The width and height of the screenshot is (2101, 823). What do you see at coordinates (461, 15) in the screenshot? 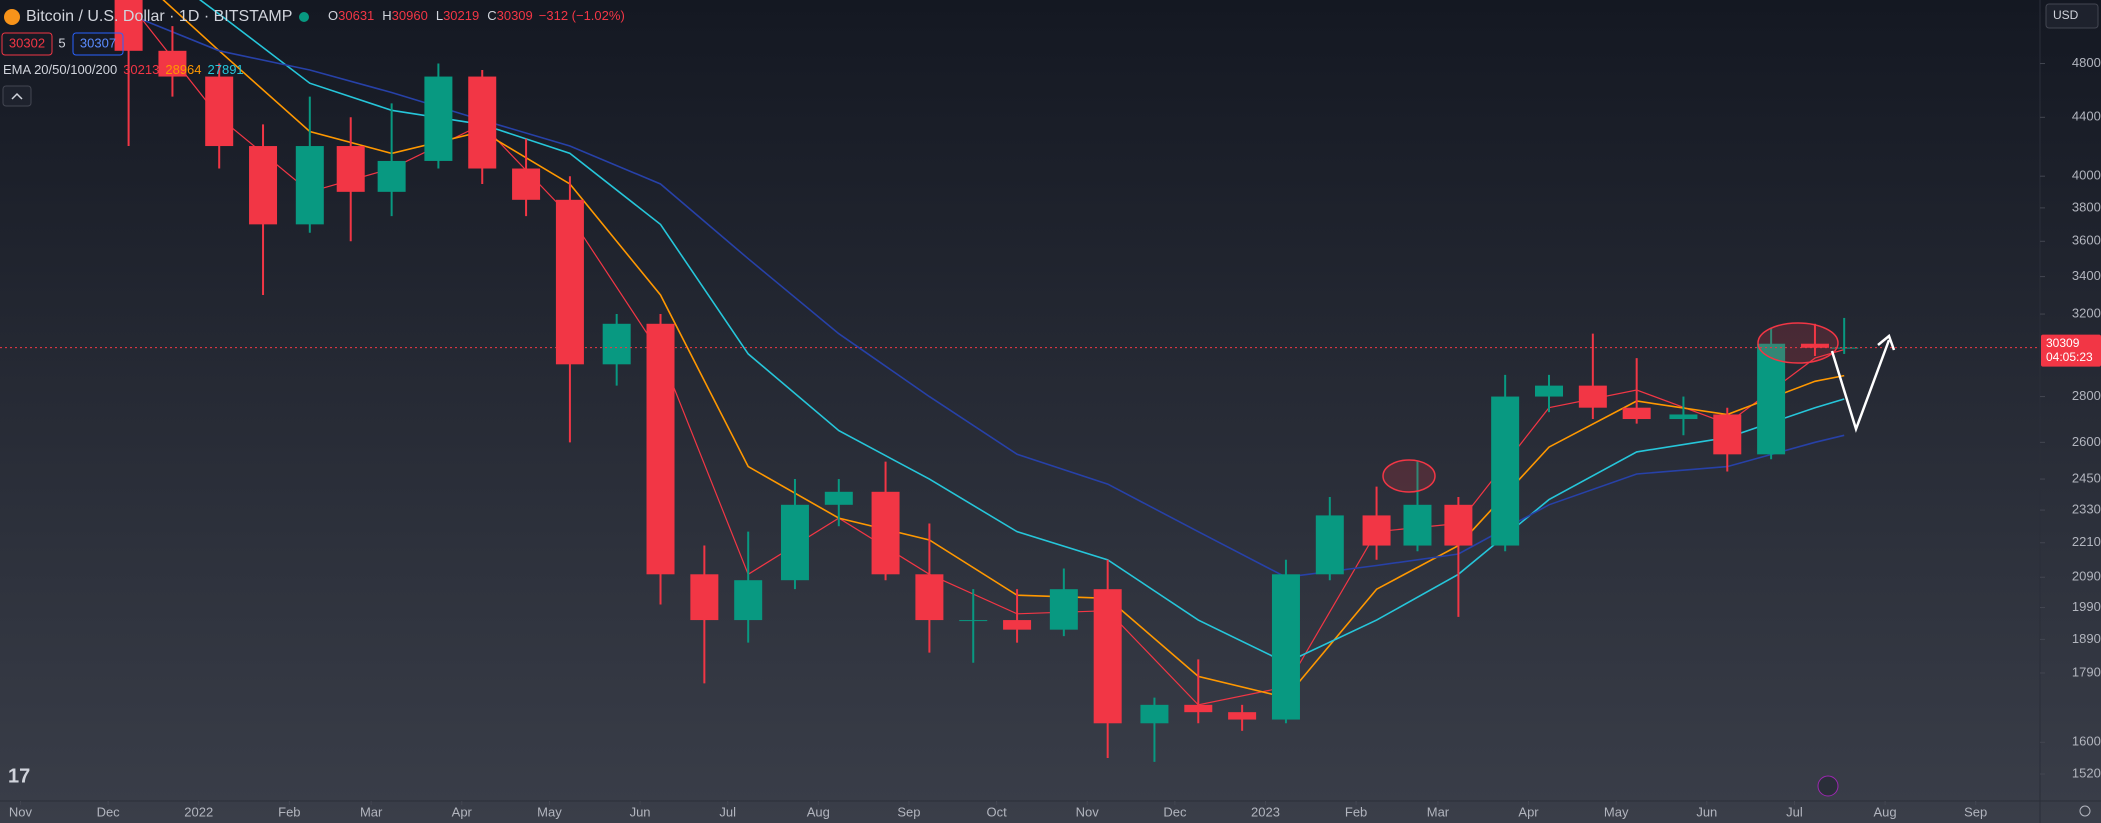
I see `ohlc-value: 30219` at bounding box center [461, 15].